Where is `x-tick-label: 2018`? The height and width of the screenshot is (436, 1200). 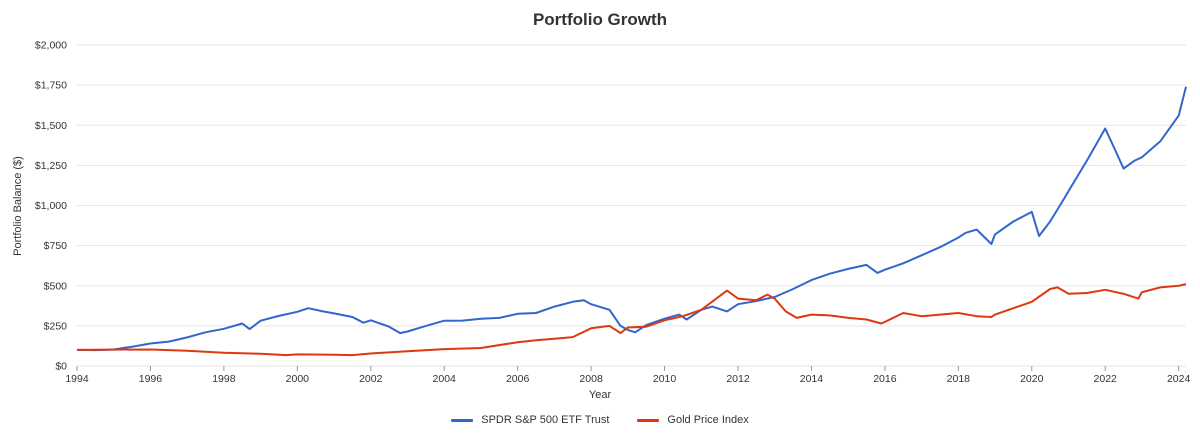
x-tick-label: 2018 is located at coordinates (959, 379).